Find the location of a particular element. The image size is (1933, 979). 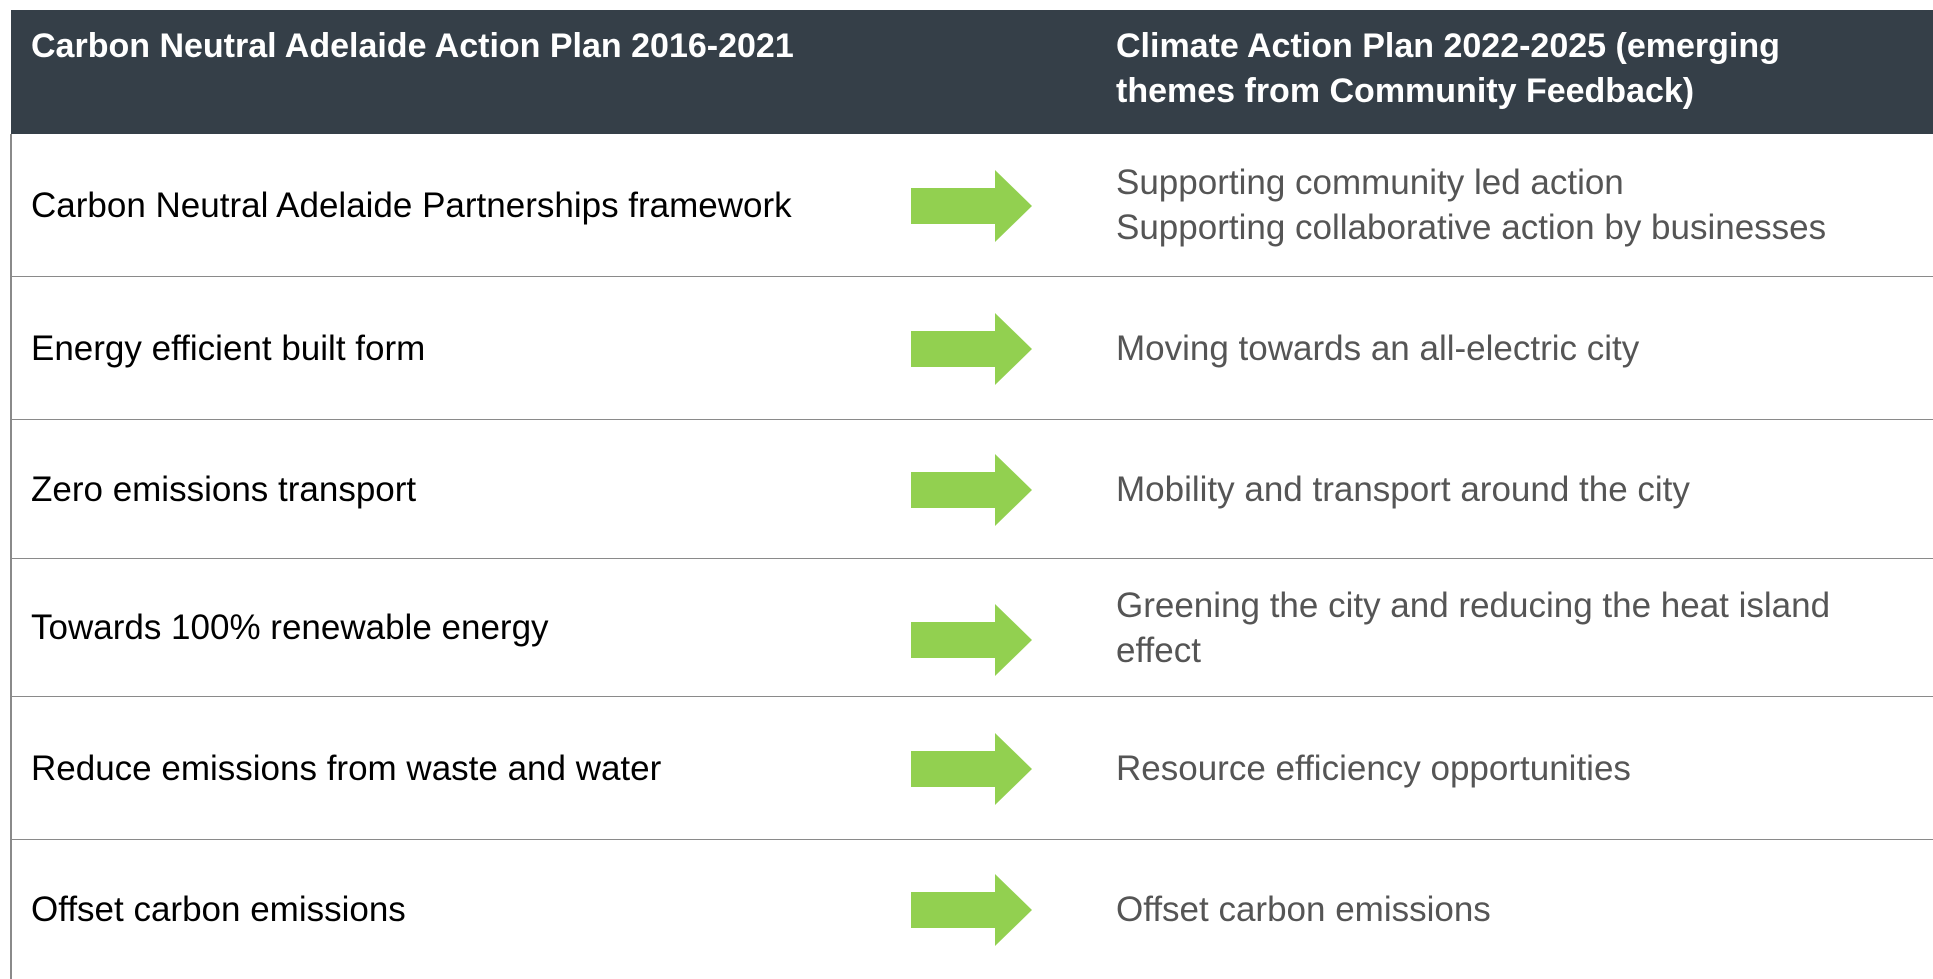

cell: Resource efficiency opportunities is located at coordinates (1516, 768).